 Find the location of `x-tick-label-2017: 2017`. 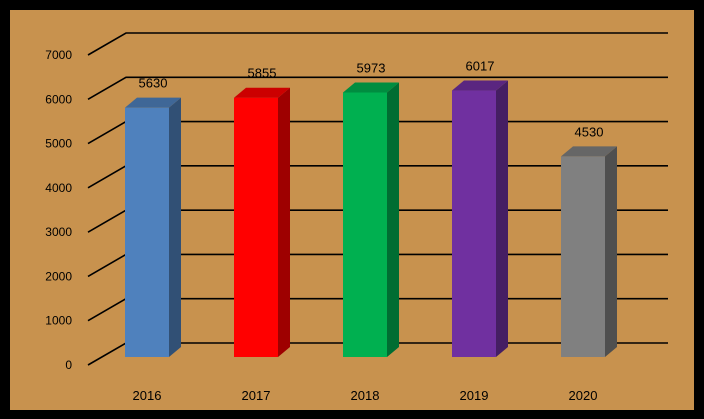

x-tick-label-2017: 2017 is located at coordinates (256, 395).